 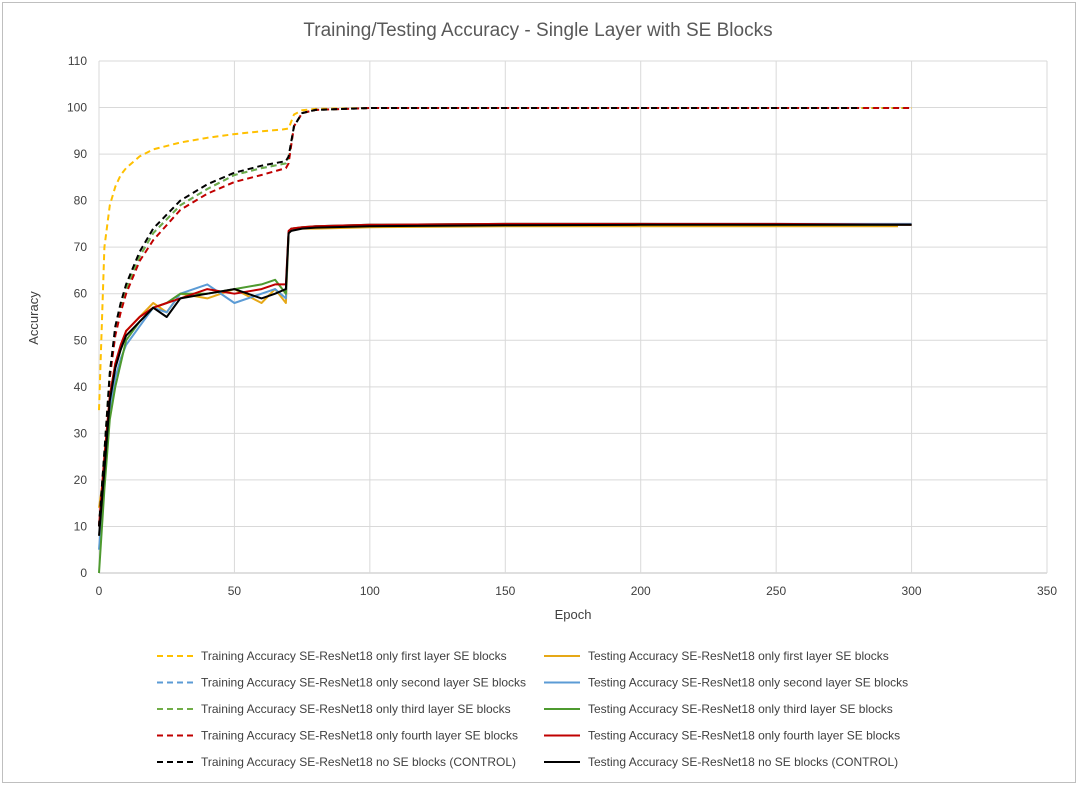 I want to click on y-tick-label: 60, so click(x=81, y=294).